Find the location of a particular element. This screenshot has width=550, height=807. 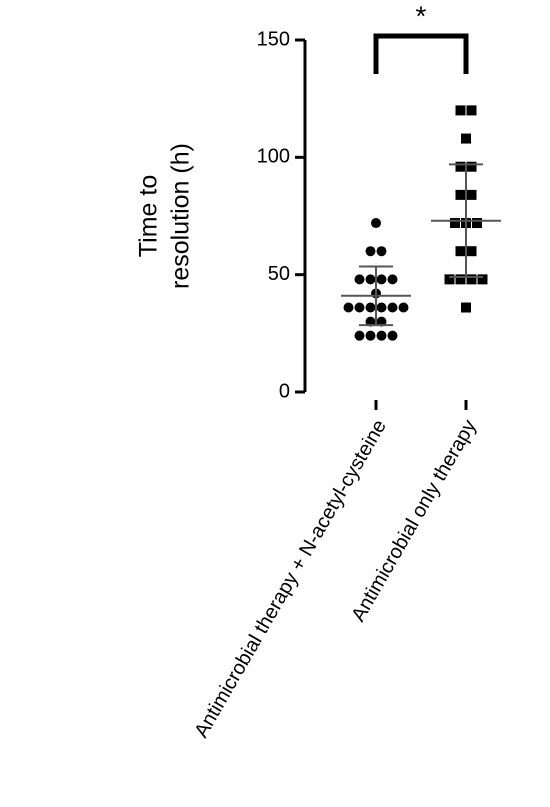

significance-label: * is located at coordinates (421, 15).